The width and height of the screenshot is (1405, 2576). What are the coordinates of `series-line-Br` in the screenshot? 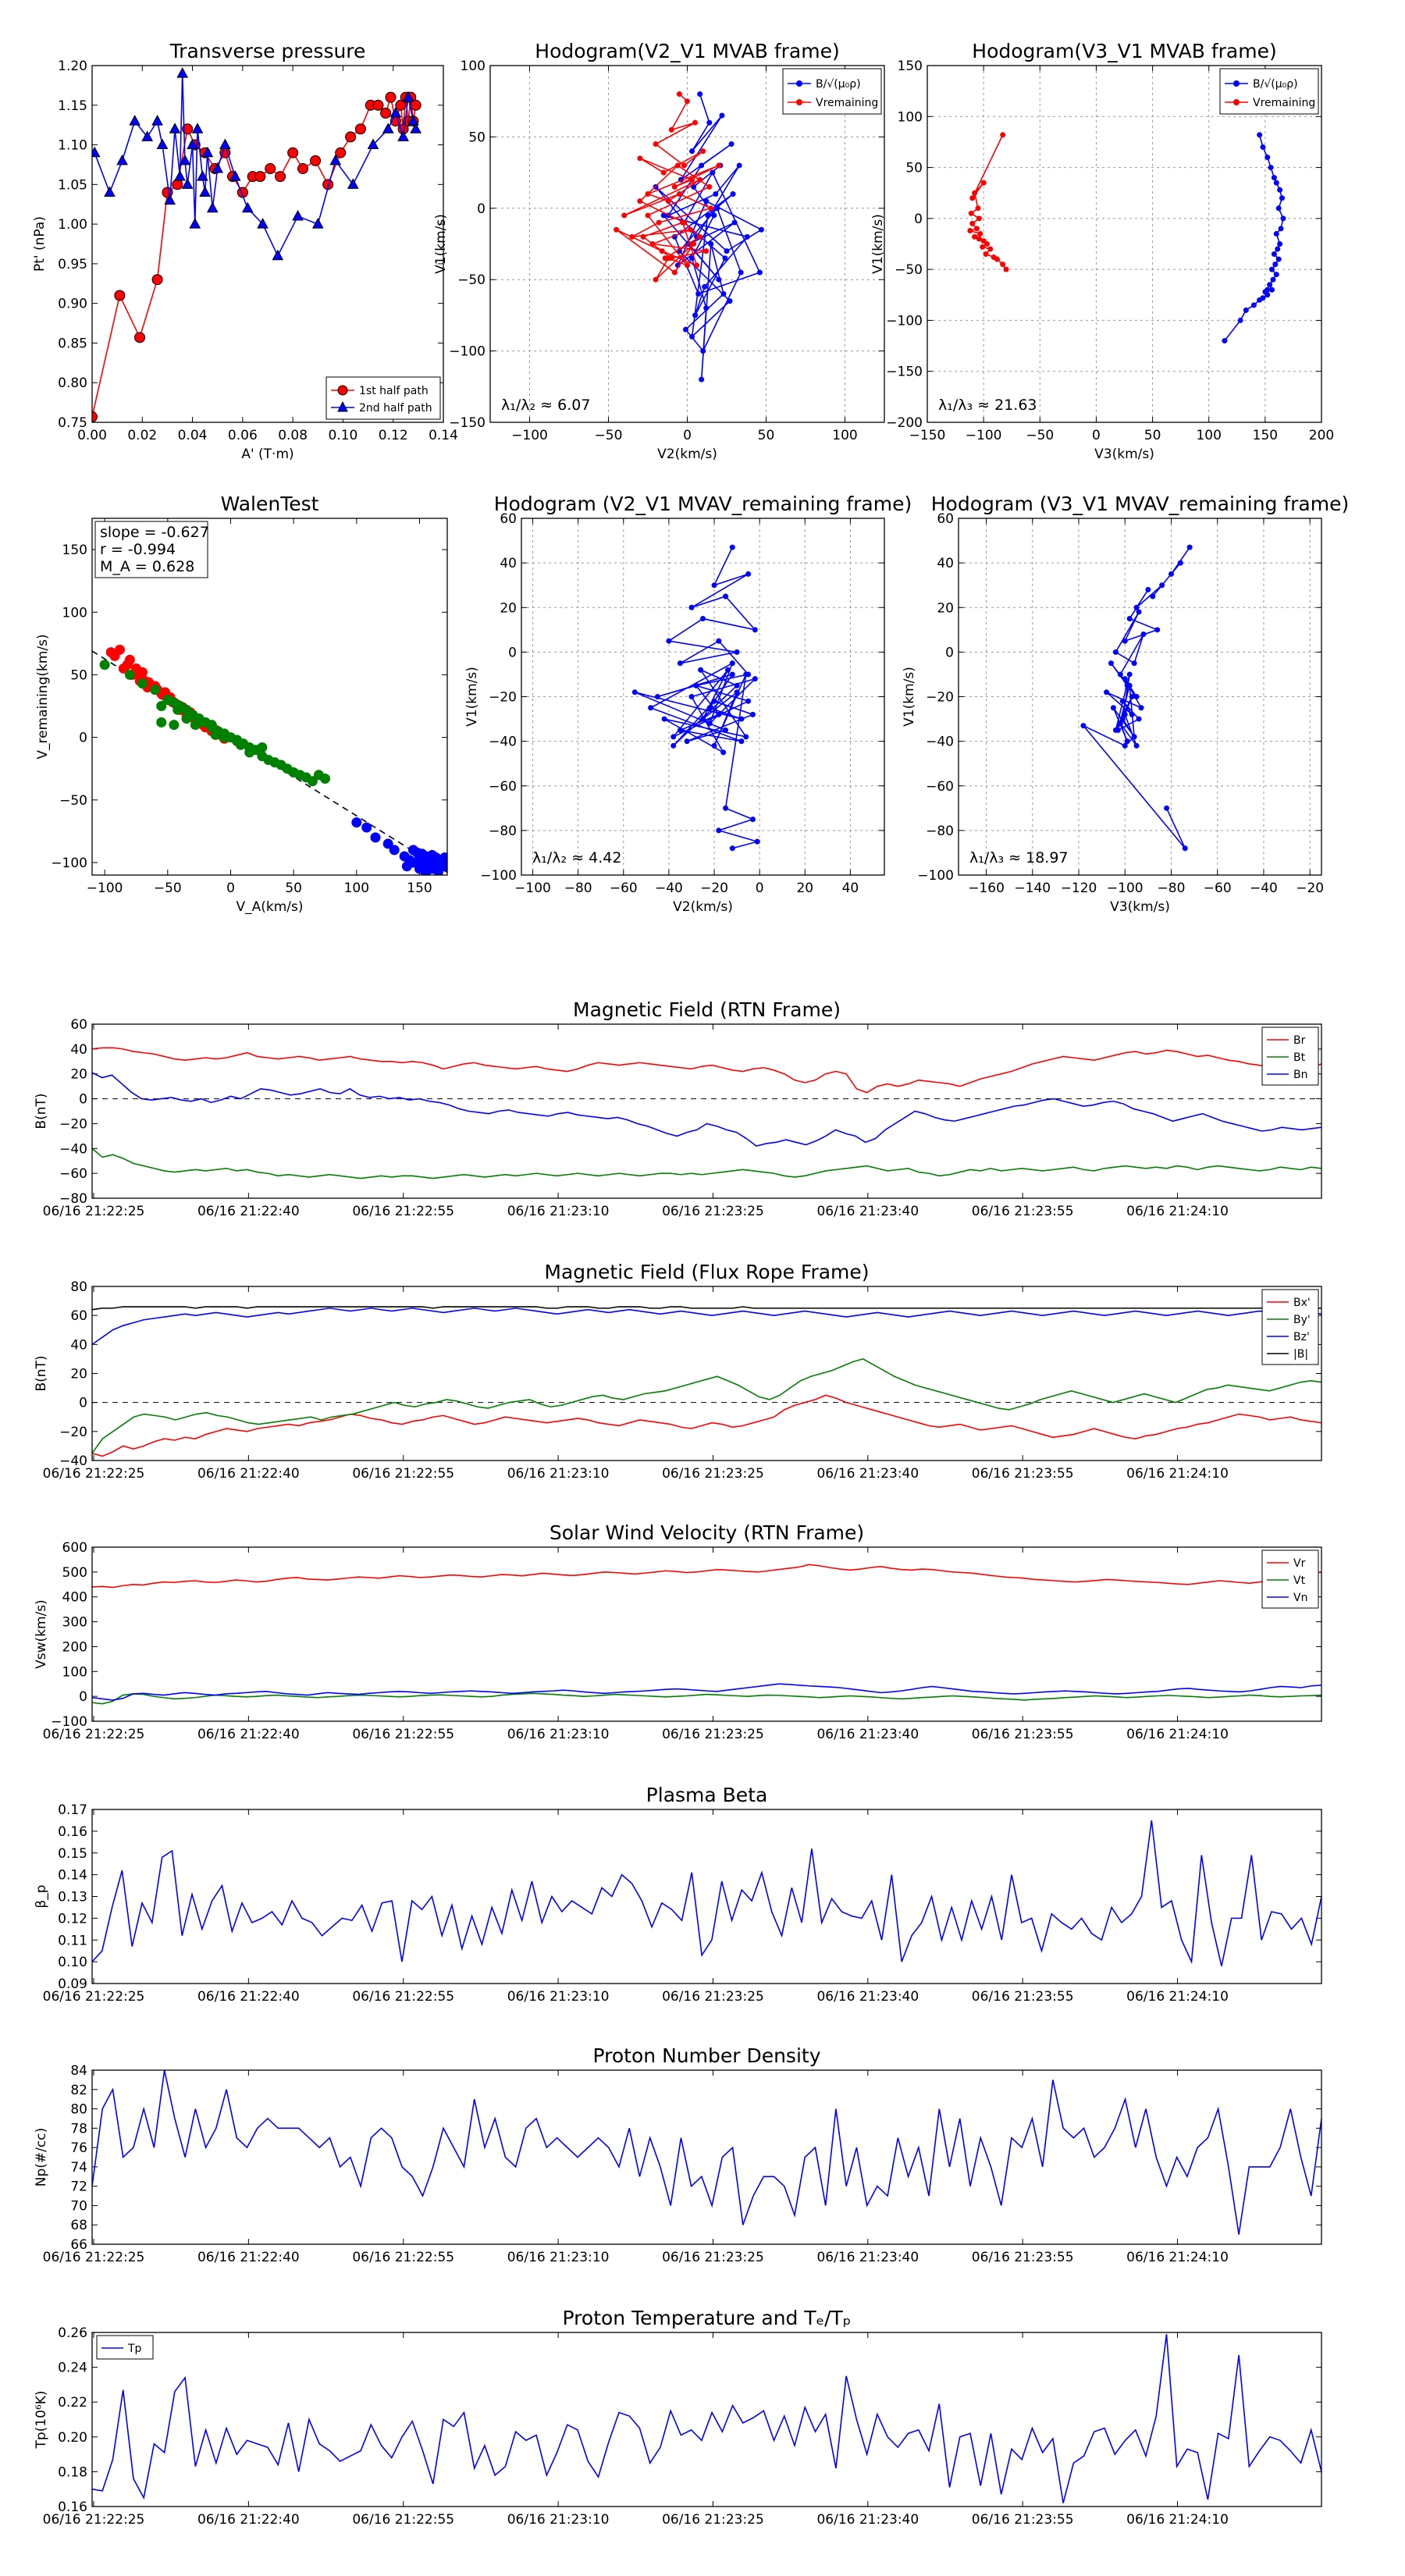 It's located at (707, 1070).